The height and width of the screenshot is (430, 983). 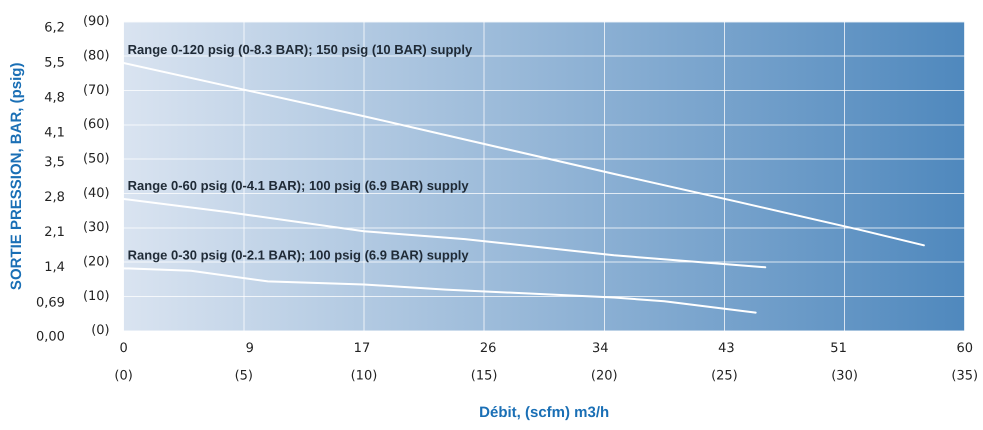 I want to click on y2-tick-label: 1,4, so click(x=54, y=267).